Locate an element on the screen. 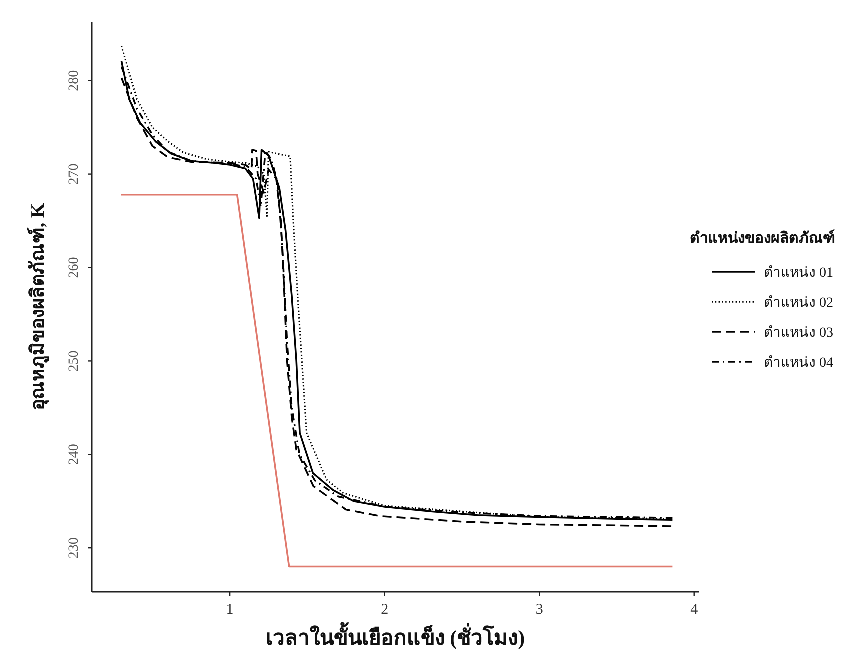 Image resolution: width=851 pixels, height=663 pixels. legend-label: ตำแหน่ง 02 is located at coordinates (799, 303).